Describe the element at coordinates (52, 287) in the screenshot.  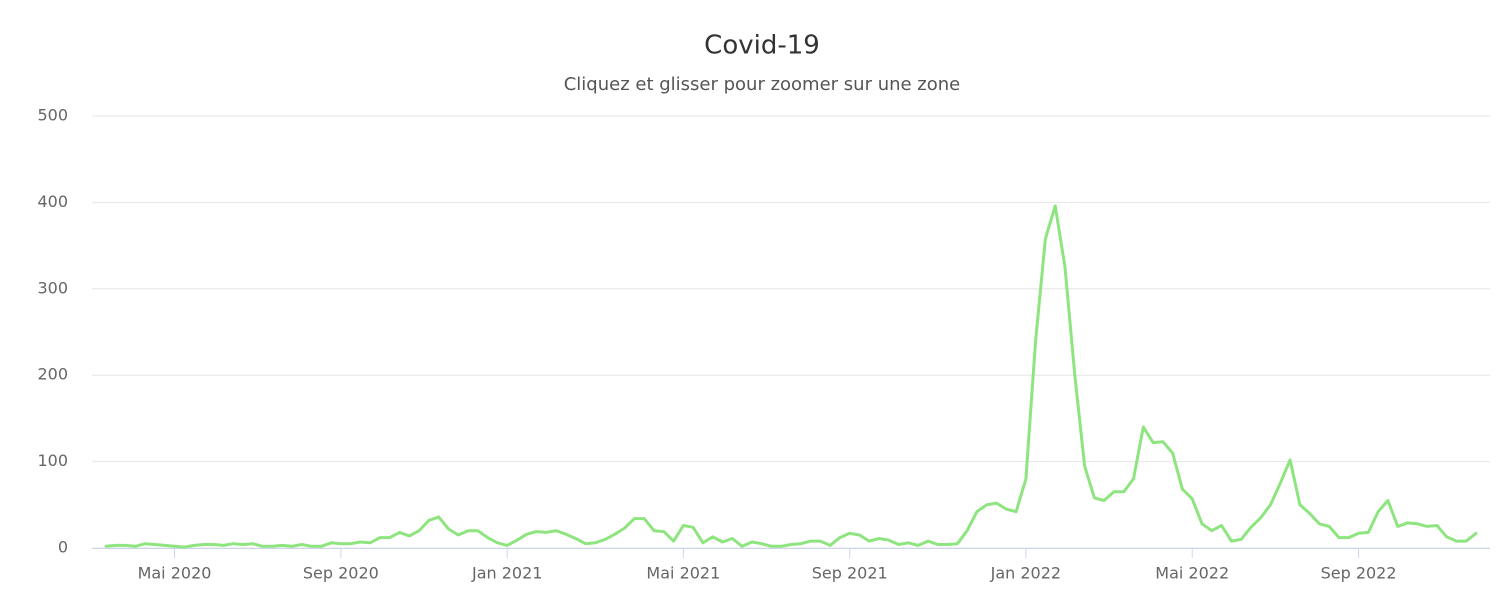
I see `y-tick-label: 300` at that location.